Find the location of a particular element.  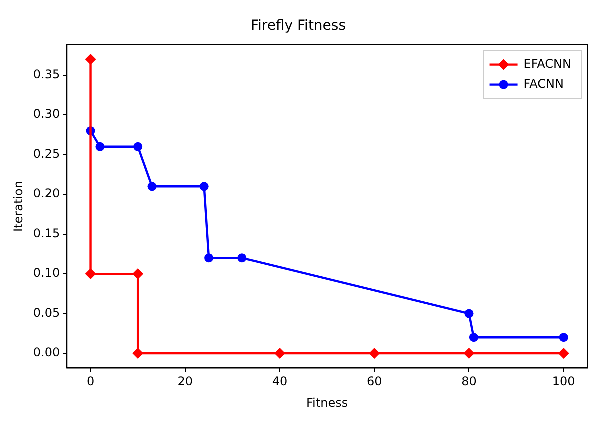

y-tick-label: 0.25 is located at coordinates (46, 153).